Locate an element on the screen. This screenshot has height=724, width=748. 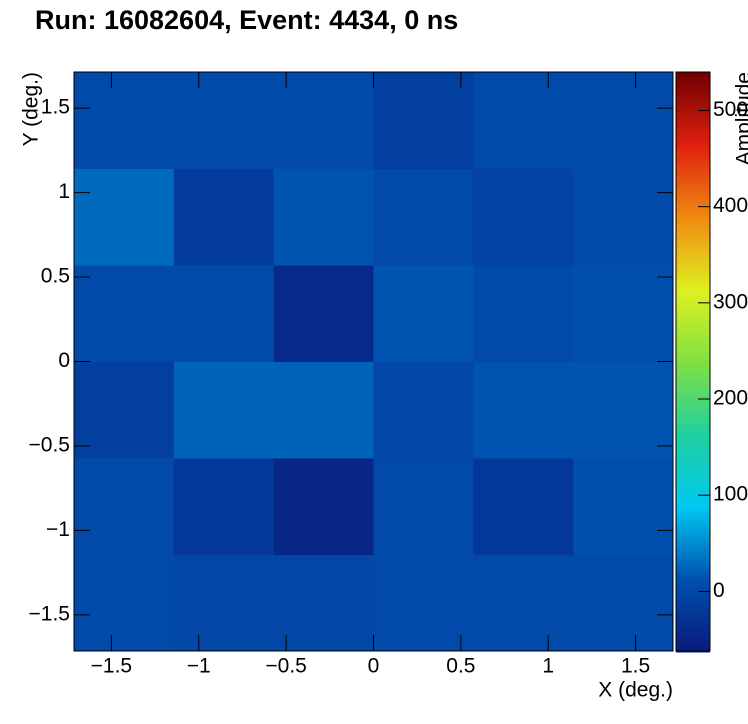
x-tick-label: −1 is located at coordinates (199, 666).